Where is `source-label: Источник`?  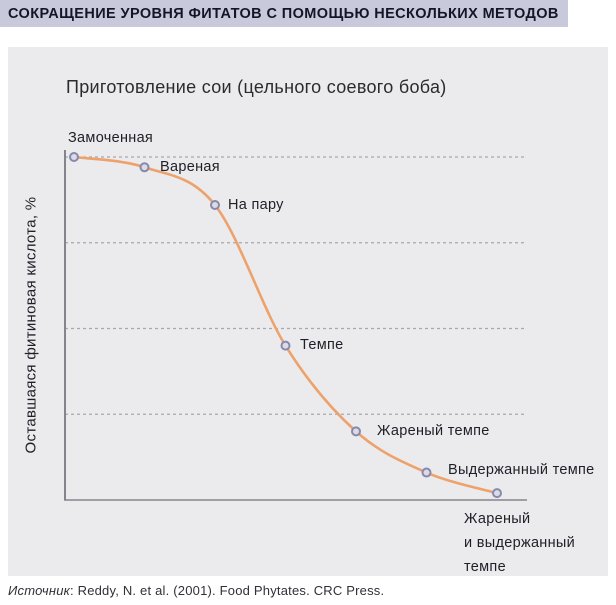
source-label: Источник is located at coordinates (39, 590).